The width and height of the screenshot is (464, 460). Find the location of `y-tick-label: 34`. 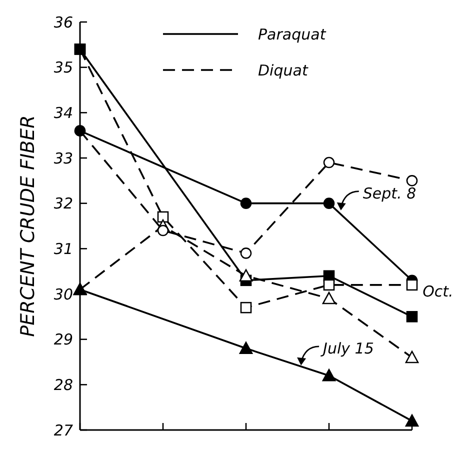

y-tick-label: 34 is located at coordinates (63, 113).